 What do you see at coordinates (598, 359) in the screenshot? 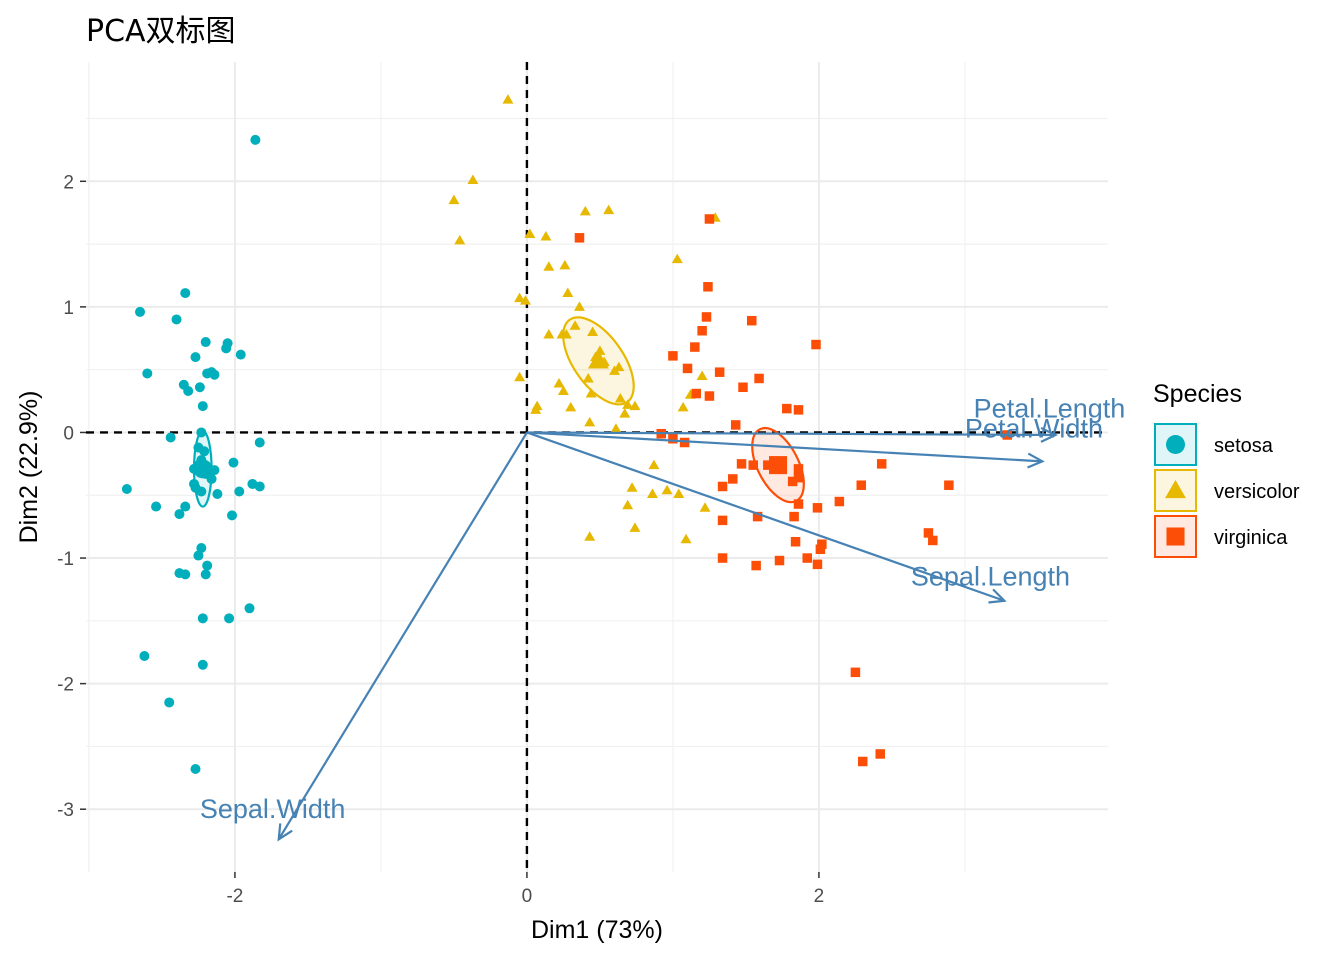
I see `versicolor-centroid` at bounding box center [598, 359].